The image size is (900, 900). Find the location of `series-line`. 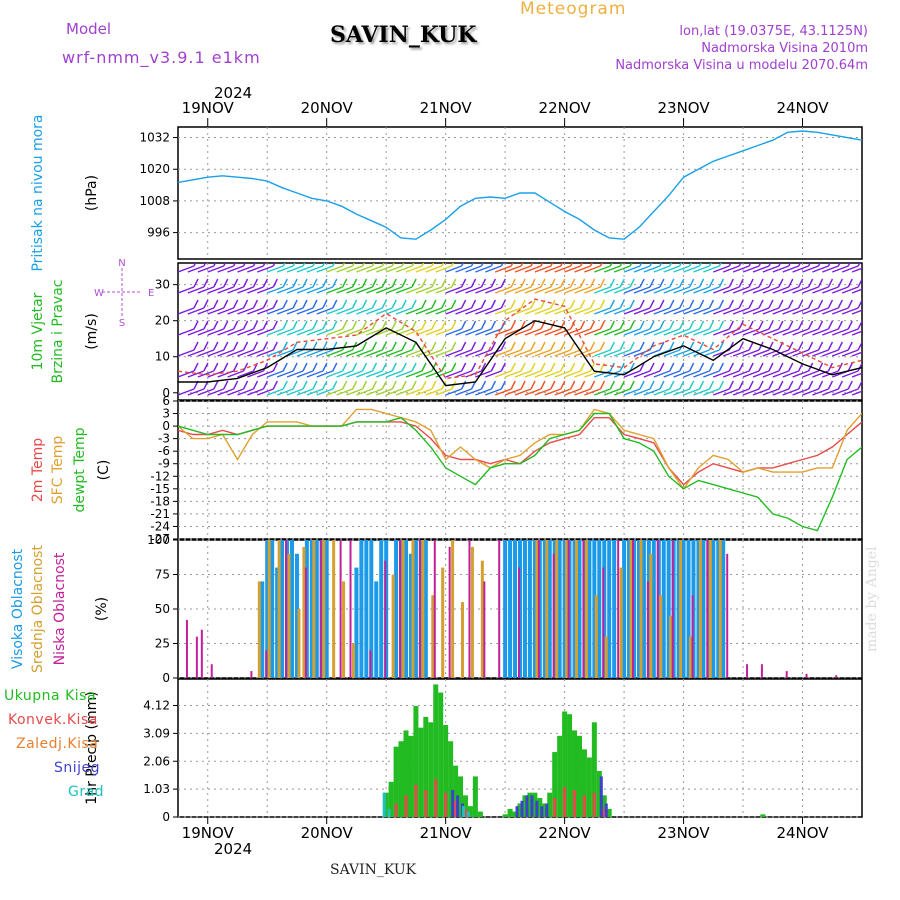

series-line is located at coordinates (520, 449).